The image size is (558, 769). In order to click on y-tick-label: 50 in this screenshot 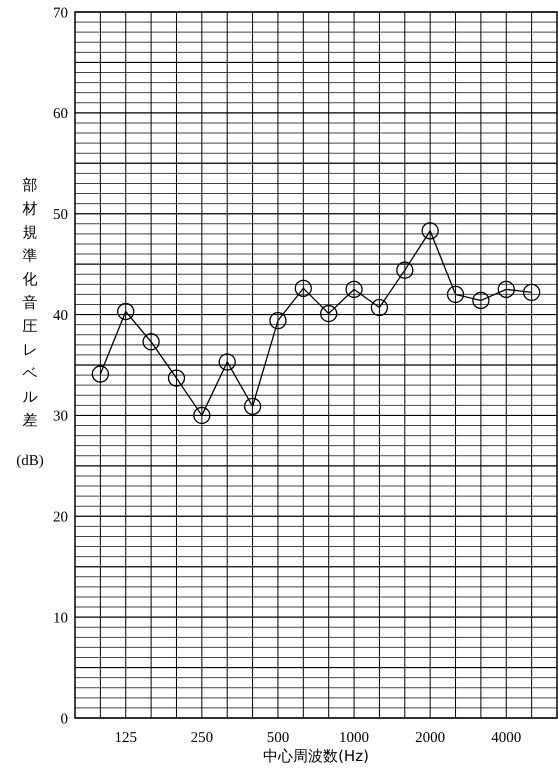, I will do `click(60, 214)`.